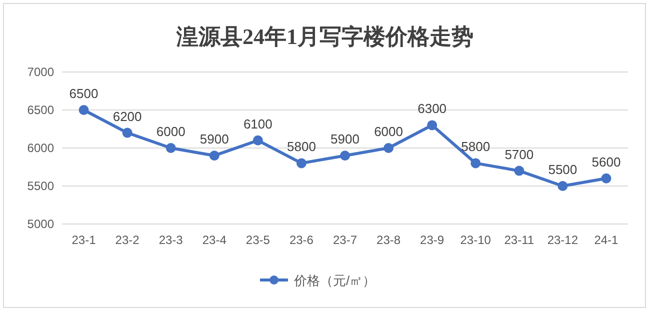 This screenshot has width=650, height=312. Describe the element at coordinates (84, 240) in the screenshot. I see `x-tick-label: 23-1` at that location.